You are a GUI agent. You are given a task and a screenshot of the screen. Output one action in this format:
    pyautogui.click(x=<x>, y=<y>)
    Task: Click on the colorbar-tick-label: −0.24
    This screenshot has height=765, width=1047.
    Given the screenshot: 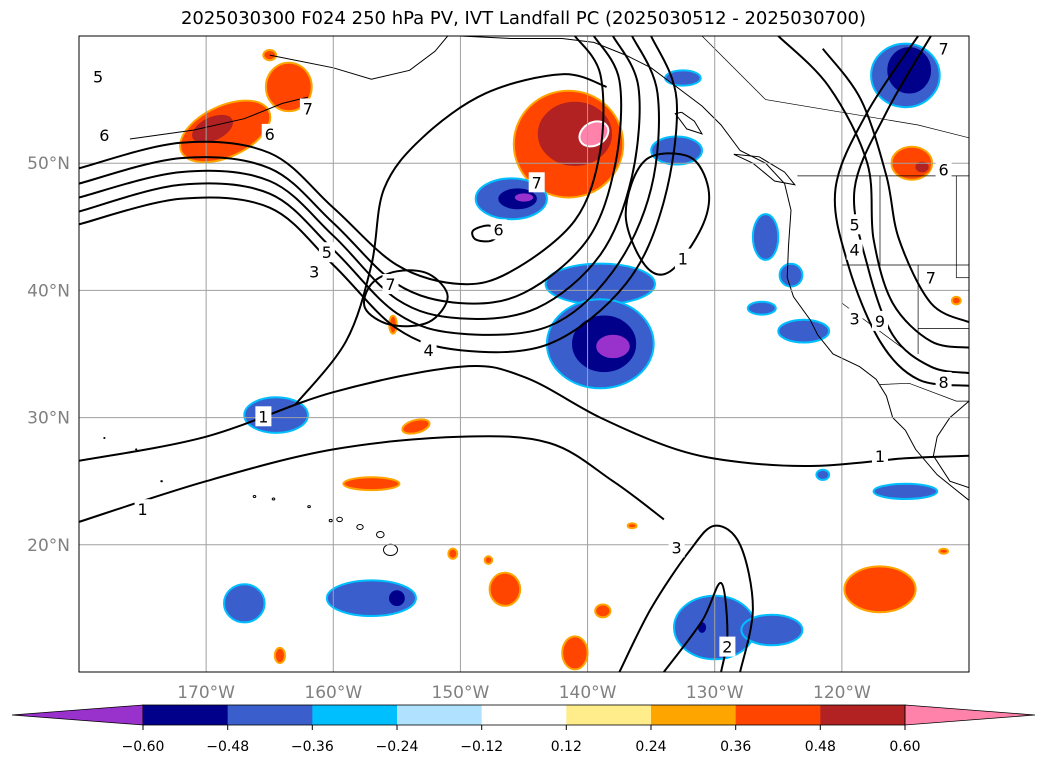 What is the action you would take?
    pyautogui.click(x=397, y=747)
    